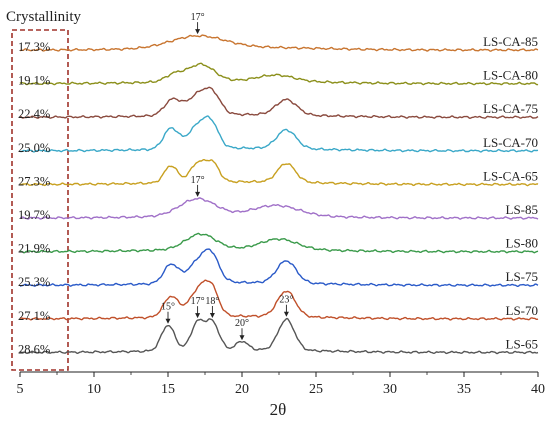 Image resolution: width=550 pixels, height=421 pixels. I want to click on x-tick-label: 35, so click(464, 389).